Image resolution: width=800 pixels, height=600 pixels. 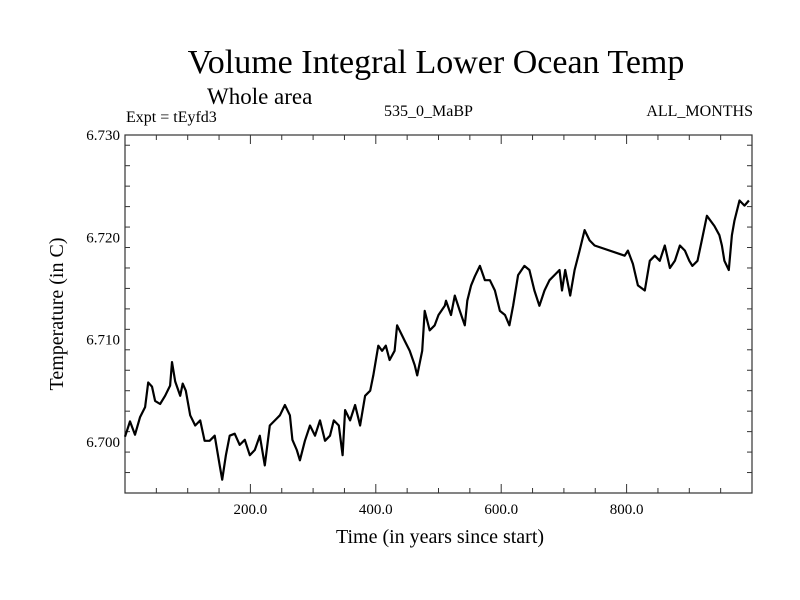 What do you see at coordinates (260, 96) in the screenshot?
I see `chart-subtitle: Whole area` at bounding box center [260, 96].